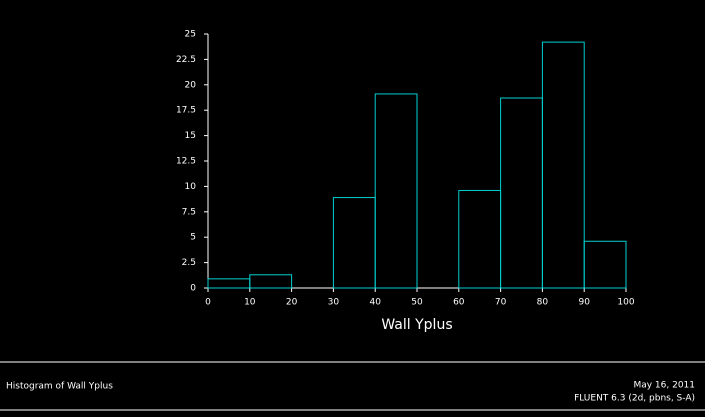 The width and height of the screenshot is (705, 417). I want to click on x-tick-label: 20, so click(292, 303).